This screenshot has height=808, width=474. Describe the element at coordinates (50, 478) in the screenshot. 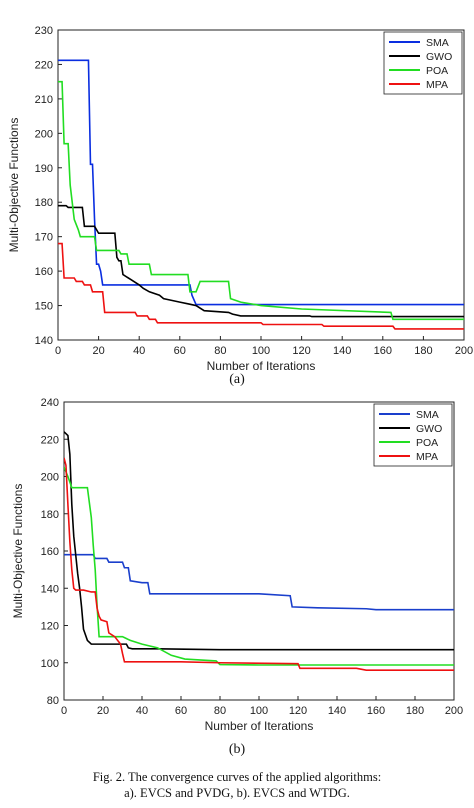

I see `chart-b-y-tick-label-6: 200` at that location.